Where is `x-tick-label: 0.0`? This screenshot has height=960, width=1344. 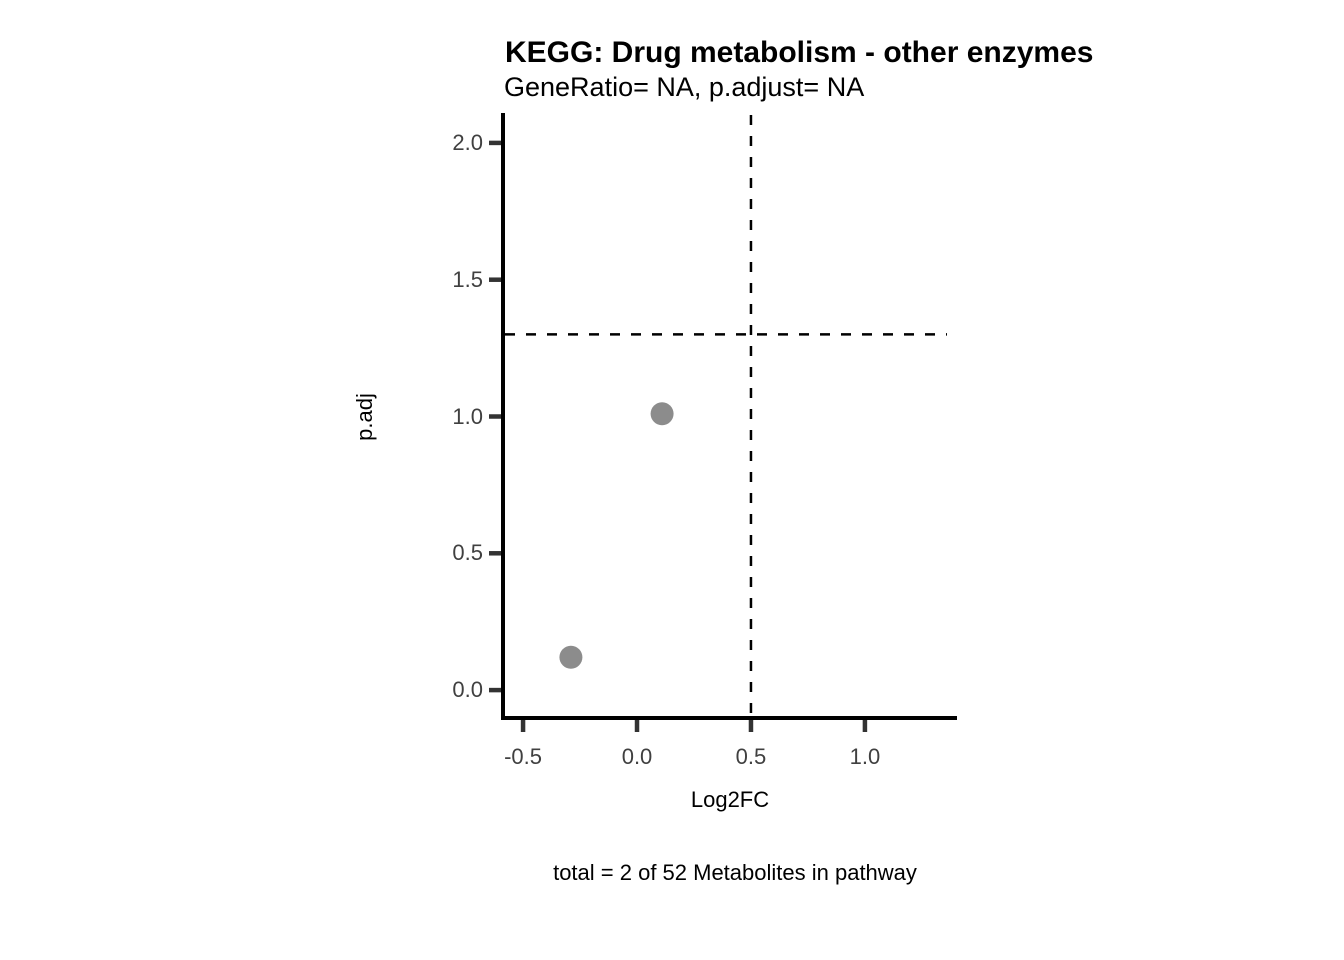
x-tick-label: 0.0 is located at coordinates (637, 756).